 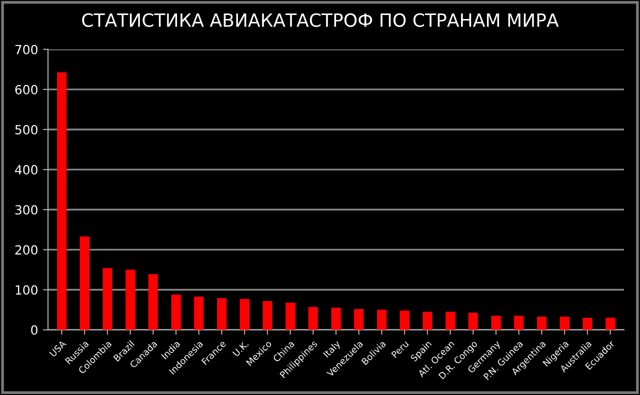 I want to click on x-tick-label: USA, so click(x=58, y=349).